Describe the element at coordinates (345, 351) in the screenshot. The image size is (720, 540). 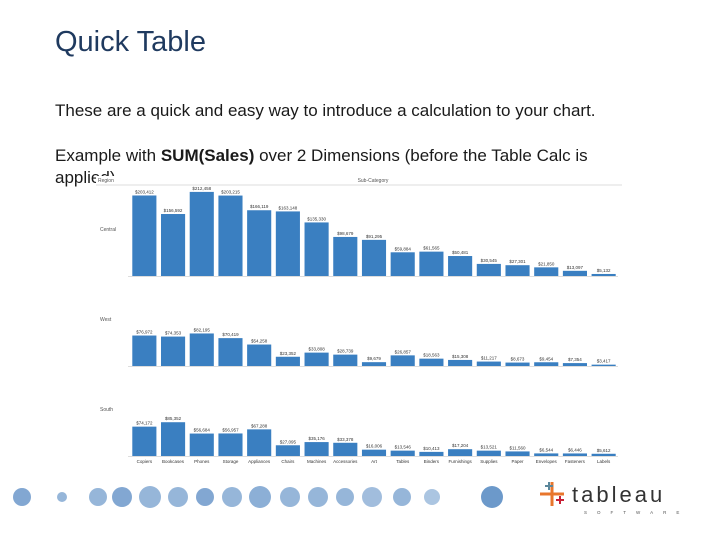
I see `value-label: $28,739` at that location.